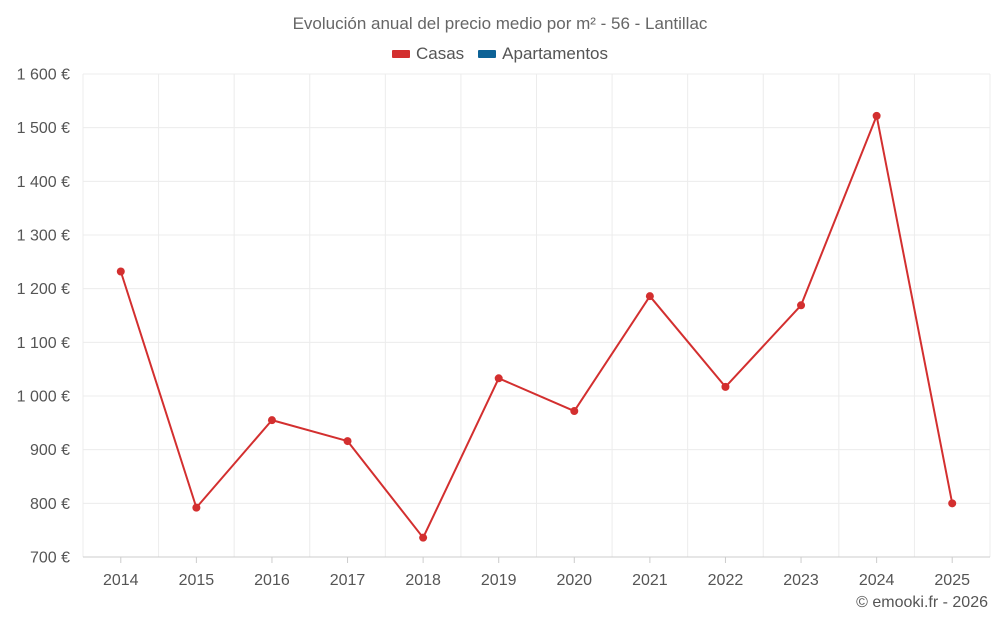 Image resolution: width=1000 pixels, height=625 pixels. What do you see at coordinates (877, 580) in the screenshot?
I see `x-tick-label: 2024` at bounding box center [877, 580].